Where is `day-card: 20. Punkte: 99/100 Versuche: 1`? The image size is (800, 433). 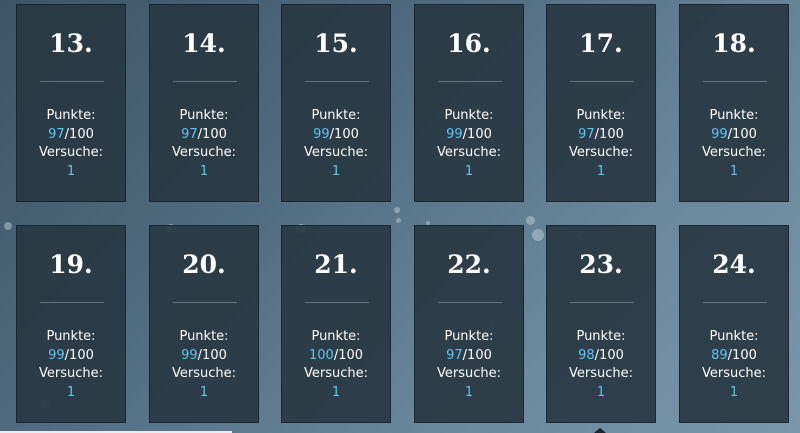 day-card: 20. Punkte: 99/100 Versuche: 1 is located at coordinates (204, 324).